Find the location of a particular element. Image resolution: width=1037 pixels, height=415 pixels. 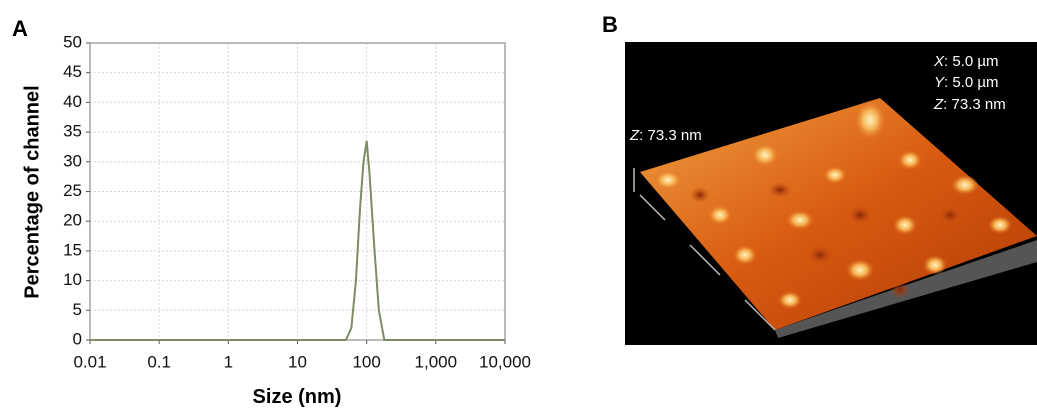

axis-value: : 73.3 nm is located at coordinates (974, 104).